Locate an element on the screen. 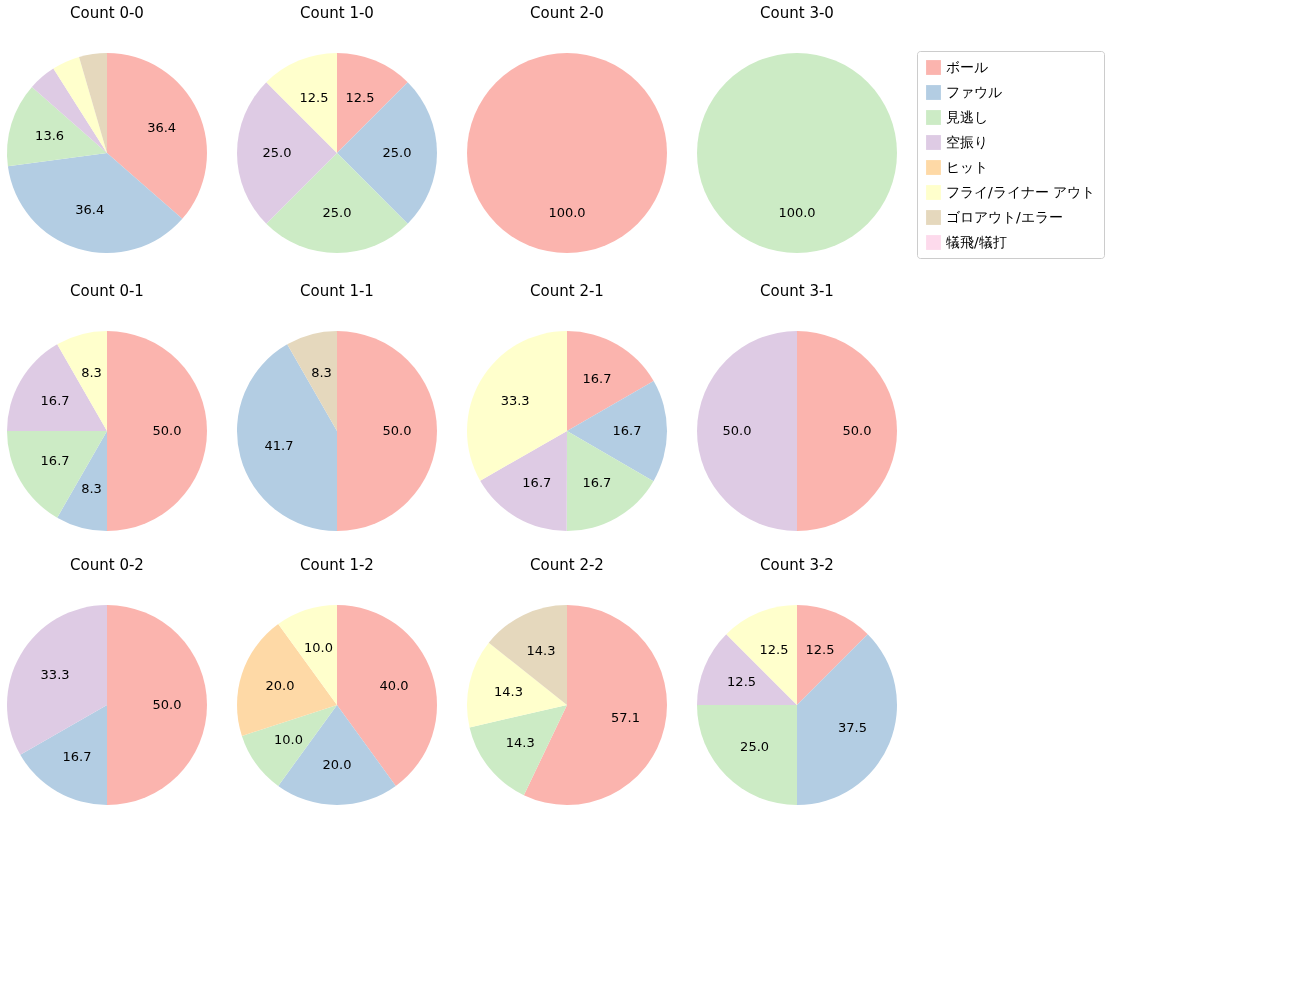 This screenshot has width=1300, height=1000. chart-title: Count 1-0 is located at coordinates (337, 13).